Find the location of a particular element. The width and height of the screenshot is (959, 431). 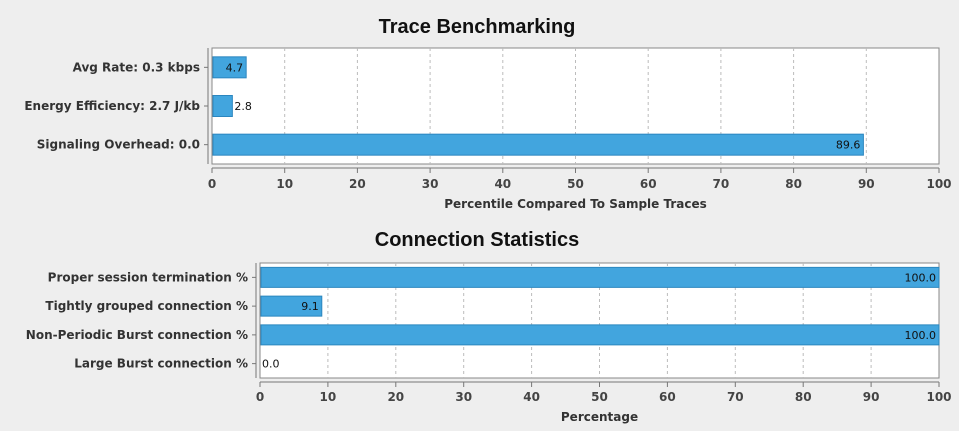

category-label: Non-Periodic Burst connection % is located at coordinates (137, 335).